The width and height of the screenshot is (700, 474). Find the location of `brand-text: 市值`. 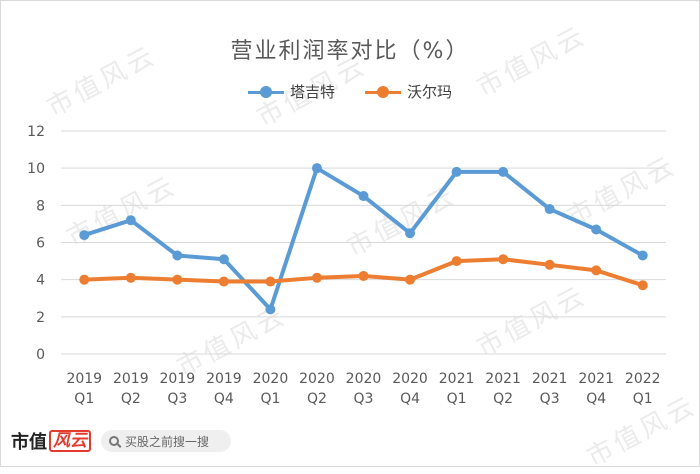

brand-text: 市值 is located at coordinates (29, 442).